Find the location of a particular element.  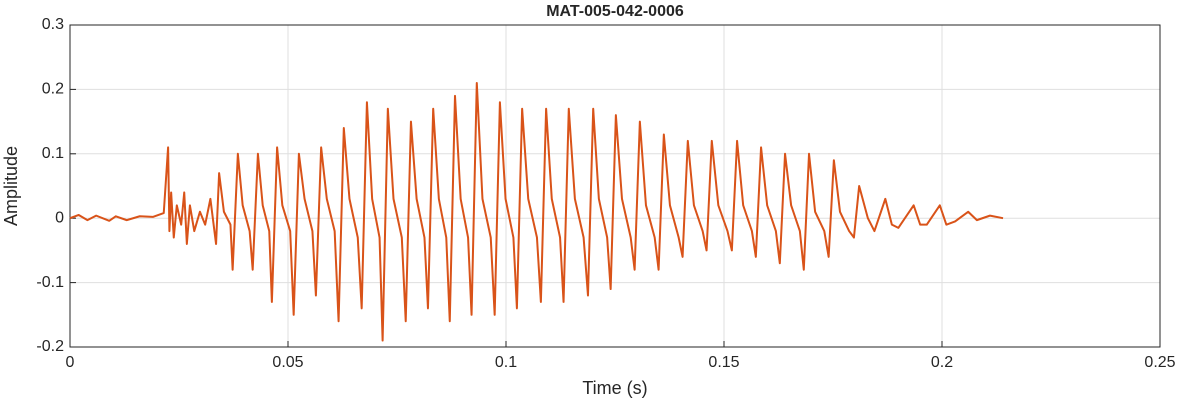

y-tick-label: -0.1 is located at coordinates (50, 282).